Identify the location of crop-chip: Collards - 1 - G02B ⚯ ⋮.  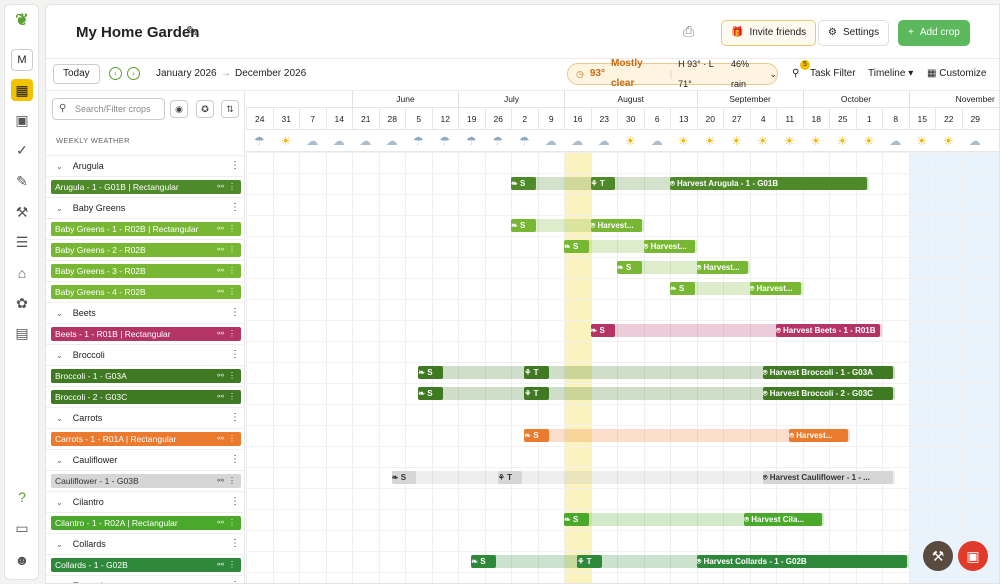
(146, 565).